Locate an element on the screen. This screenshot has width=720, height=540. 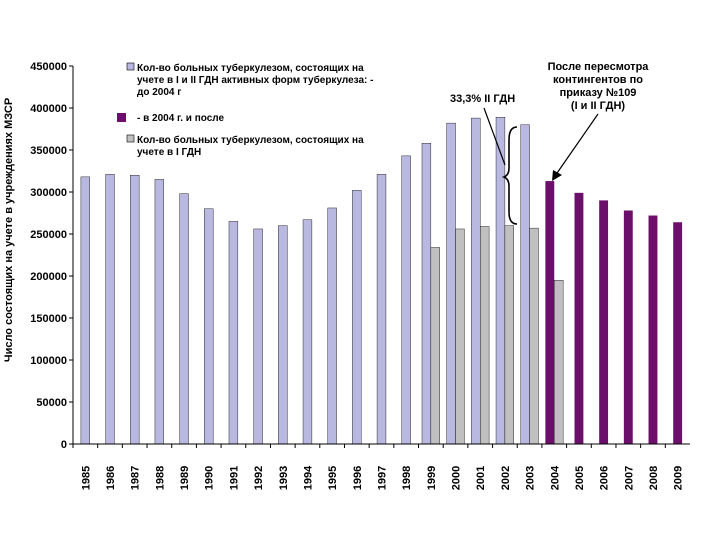
x-tick-label: 1991 is located at coordinates (234, 478).